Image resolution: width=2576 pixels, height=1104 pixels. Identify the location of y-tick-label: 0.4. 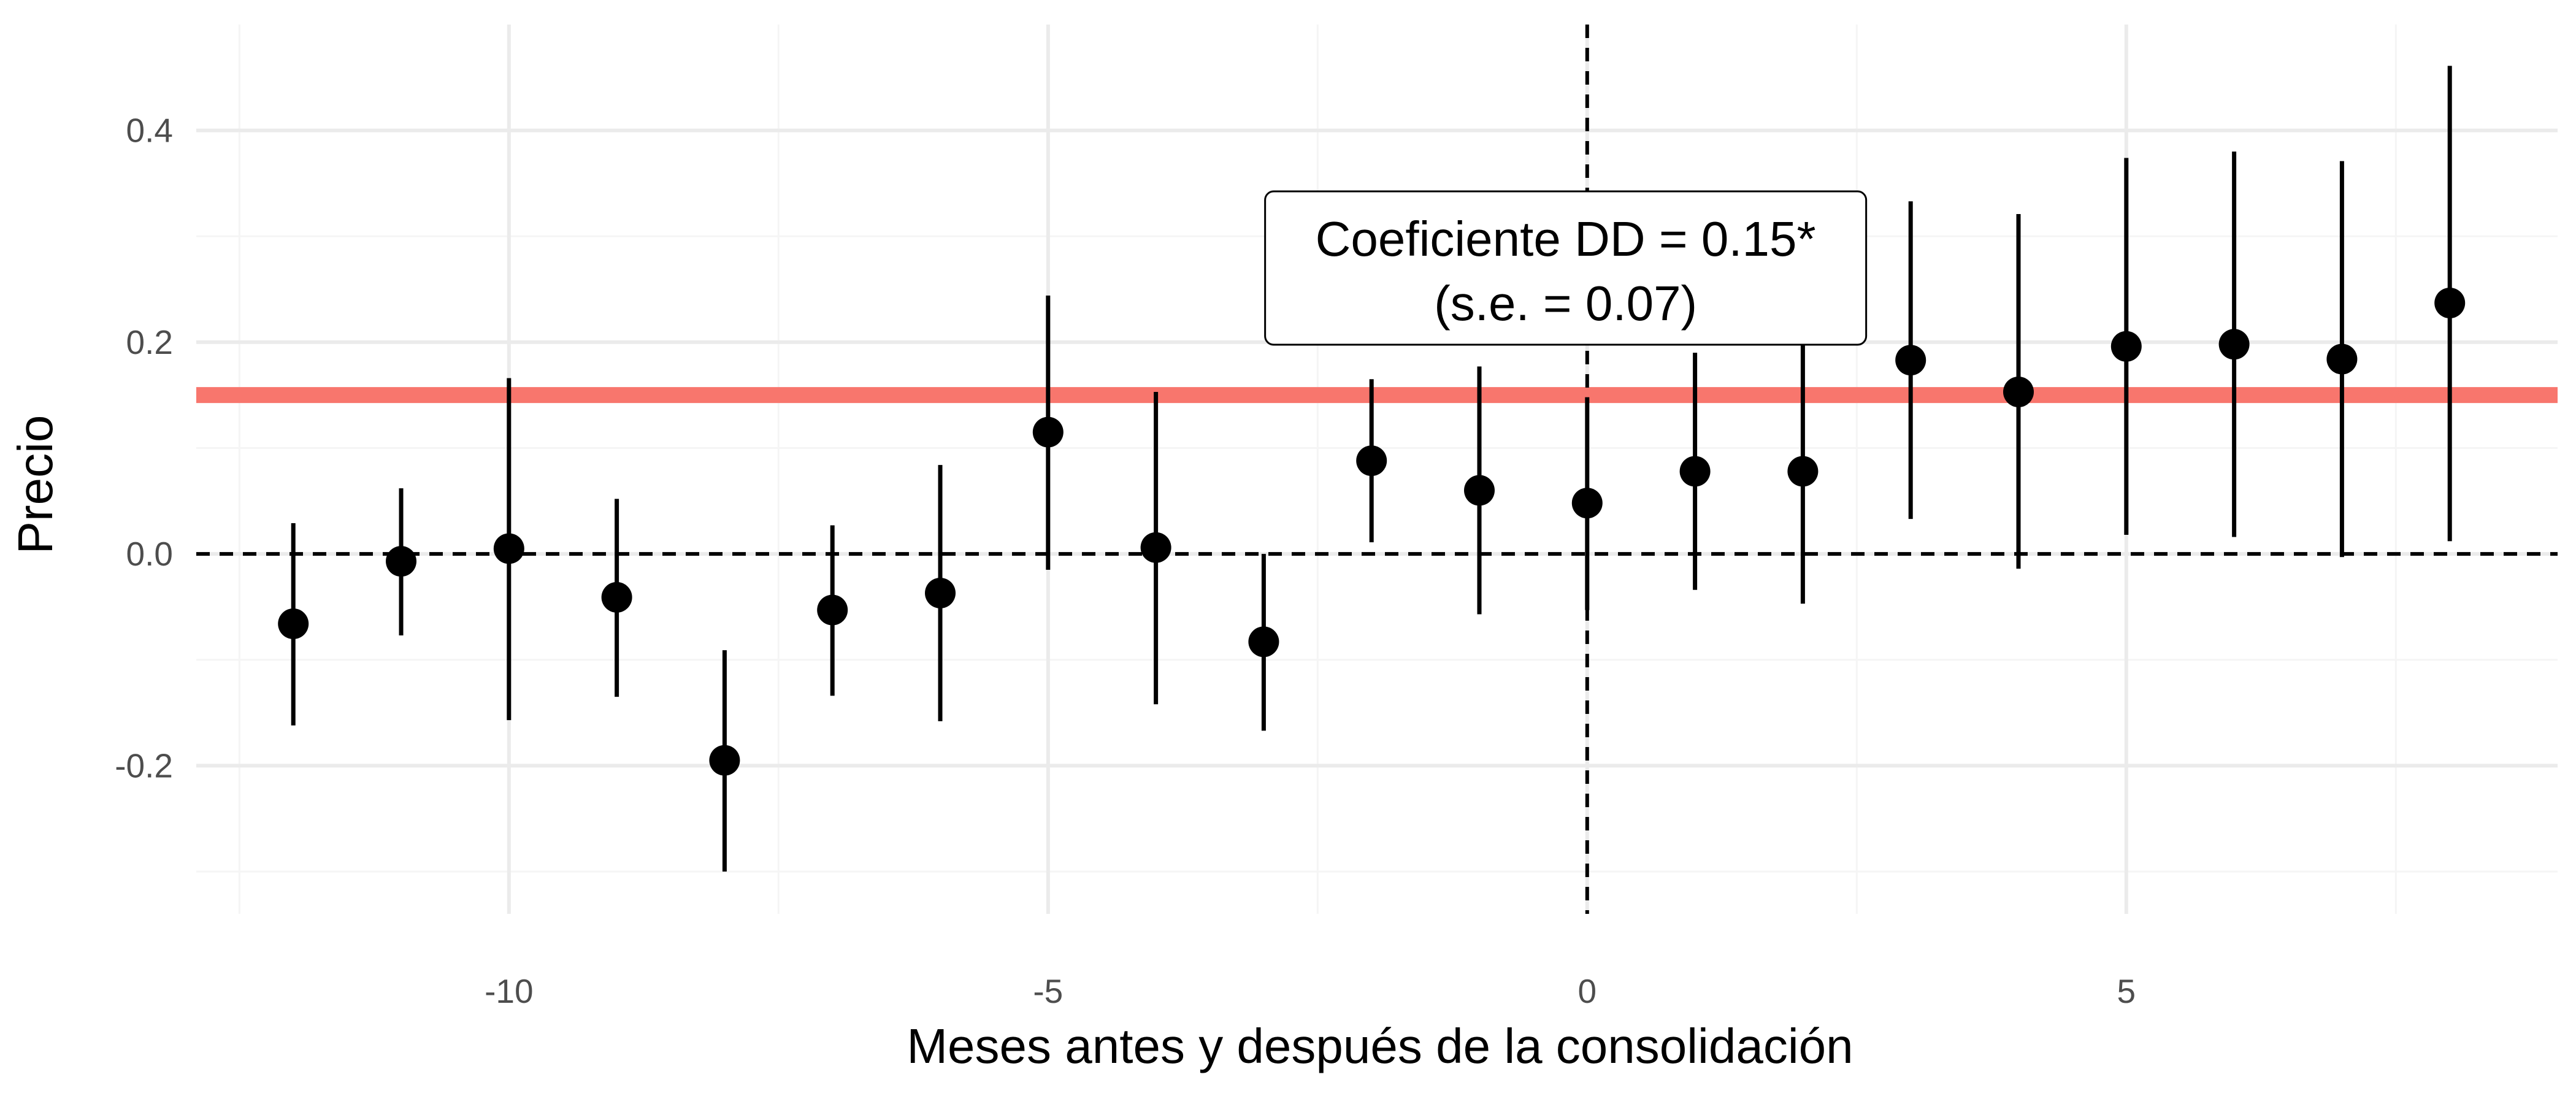
(149, 131).